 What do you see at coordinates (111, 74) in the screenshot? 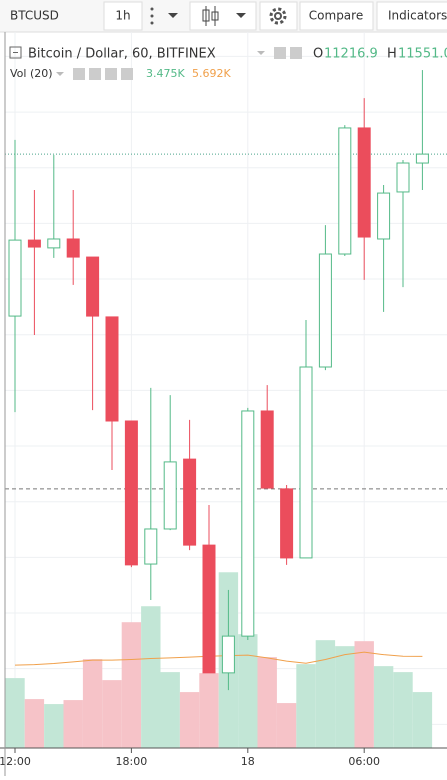
I see `add-icon` at bounding box center [111, 74].